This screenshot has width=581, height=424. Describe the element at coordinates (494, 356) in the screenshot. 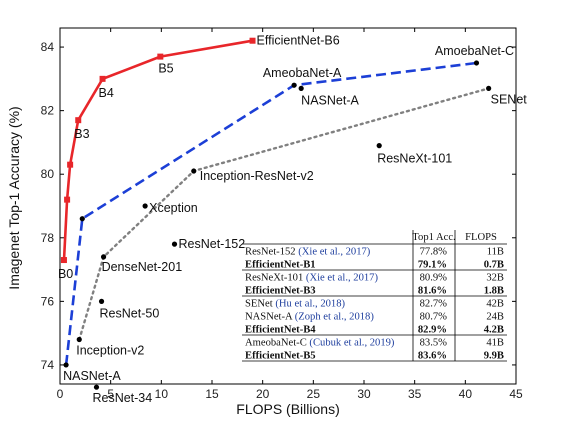

I see `table-flops: 9.9B` at that location.